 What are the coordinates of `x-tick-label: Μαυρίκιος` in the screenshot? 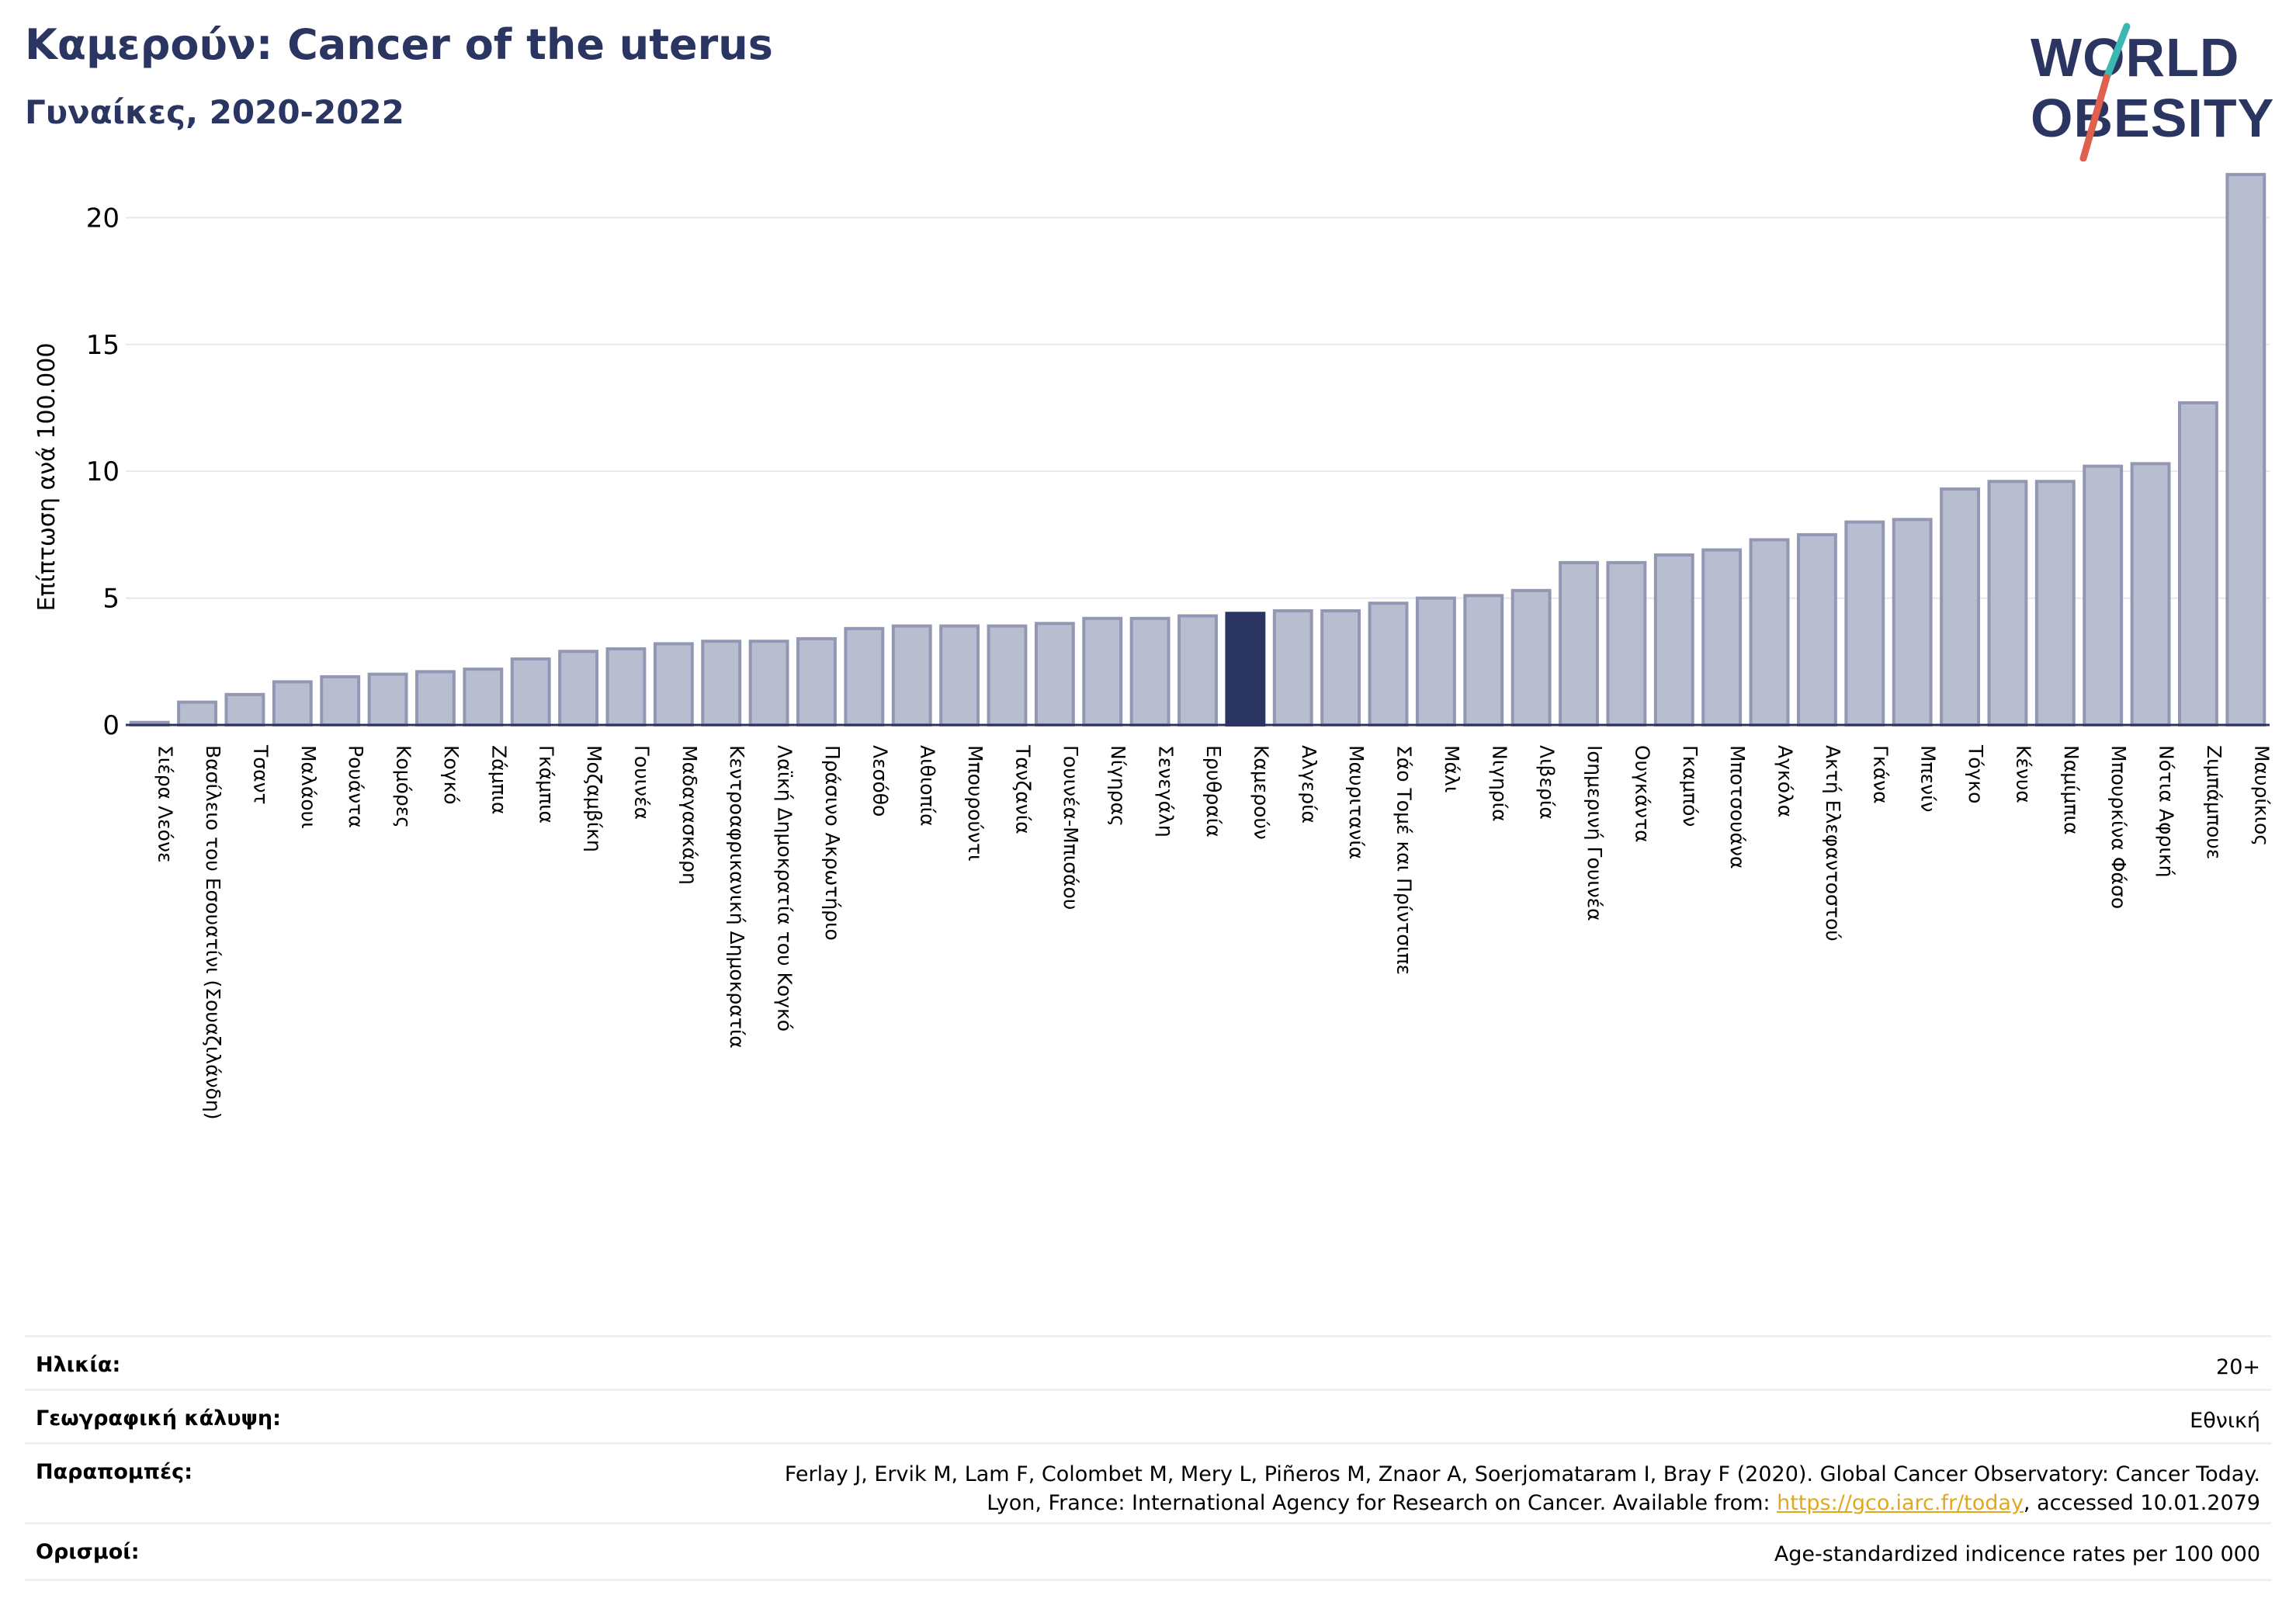 It's located at (2261, 795).